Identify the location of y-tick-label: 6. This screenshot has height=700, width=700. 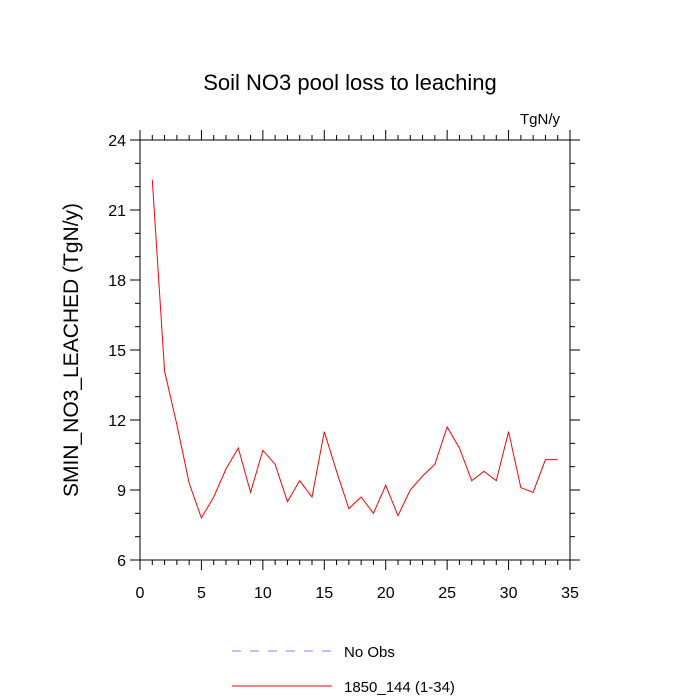
(121, 561).